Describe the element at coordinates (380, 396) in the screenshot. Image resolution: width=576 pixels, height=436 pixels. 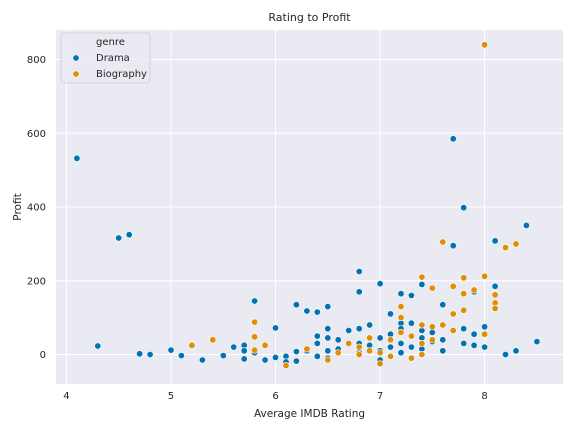
I see `x-tick-label: 7` at that location.